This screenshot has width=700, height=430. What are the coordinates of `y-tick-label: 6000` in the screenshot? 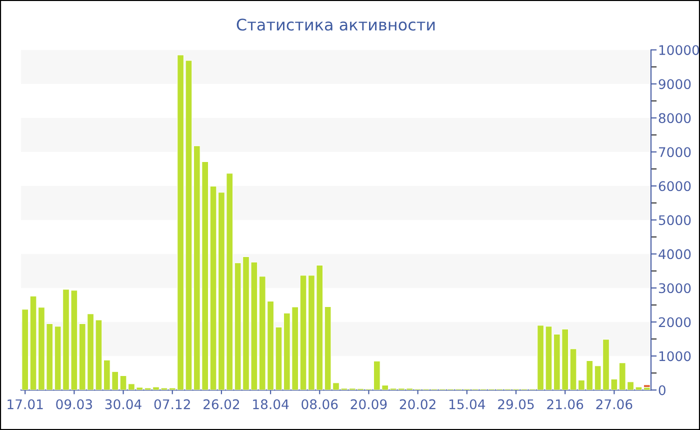 It's located at (674, 186).